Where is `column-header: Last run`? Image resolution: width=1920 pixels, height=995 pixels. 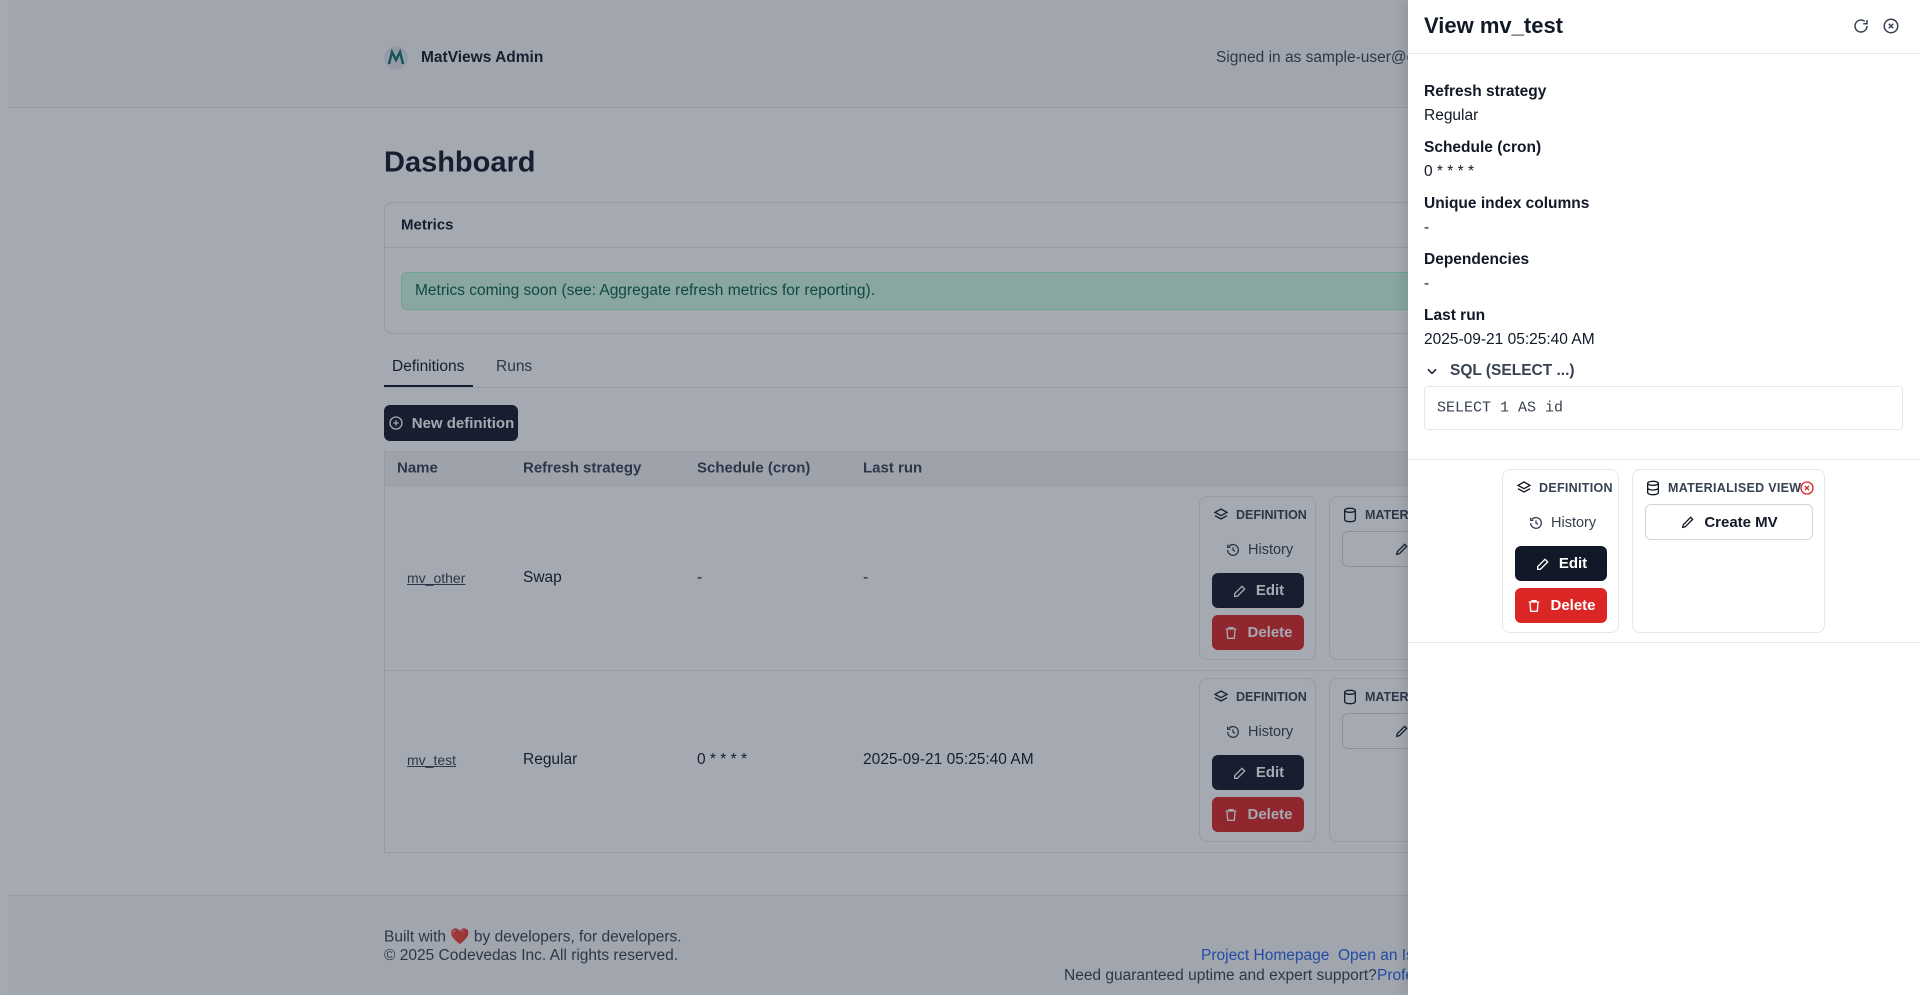 column-header: Last run is located at coordinates (893, 468).